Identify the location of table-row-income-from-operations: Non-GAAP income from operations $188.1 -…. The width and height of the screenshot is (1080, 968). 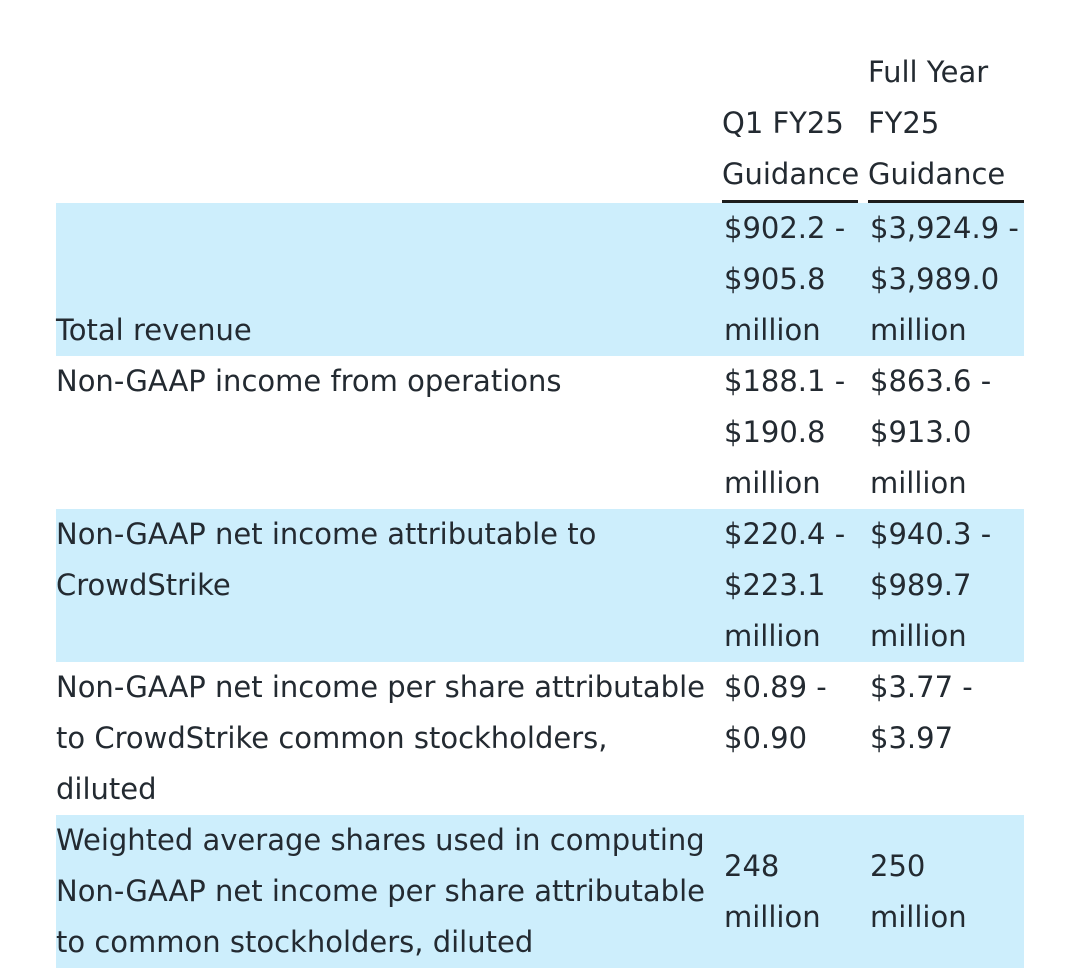
(540, 432).